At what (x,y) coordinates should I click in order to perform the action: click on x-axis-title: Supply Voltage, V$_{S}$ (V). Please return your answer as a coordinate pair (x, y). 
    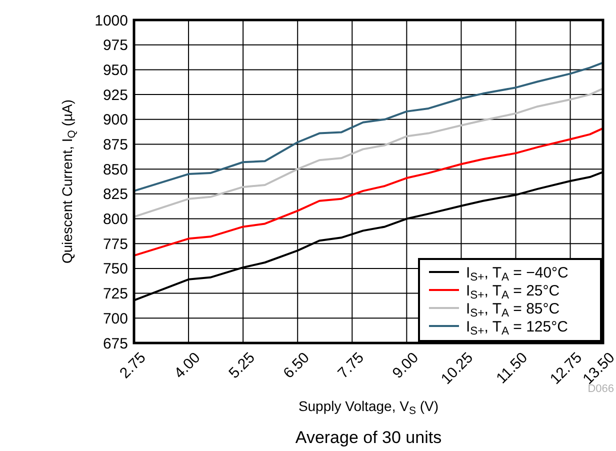
    Looking at the image, I should click on (368, 407).